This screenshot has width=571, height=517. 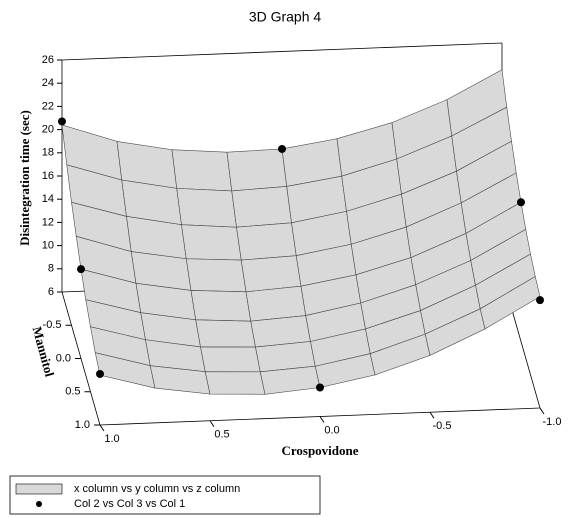 I want to click on z-tick-label: 14, so click(x=48, y=199).